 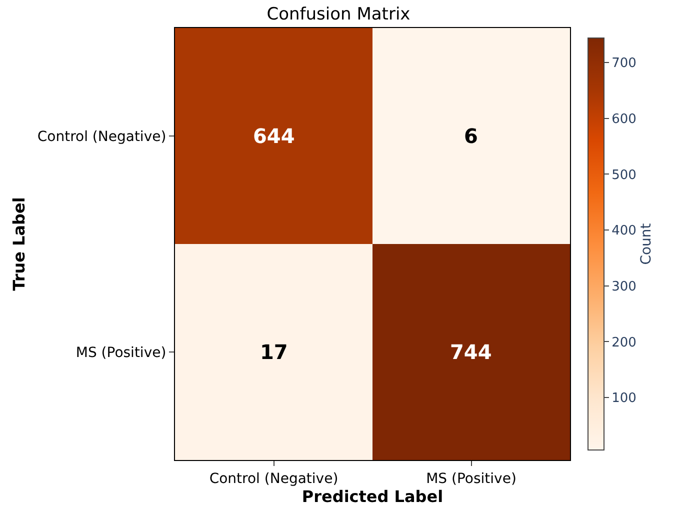 I want to click on chart-title: Confusion Matrix, so click(x=338, y=14).